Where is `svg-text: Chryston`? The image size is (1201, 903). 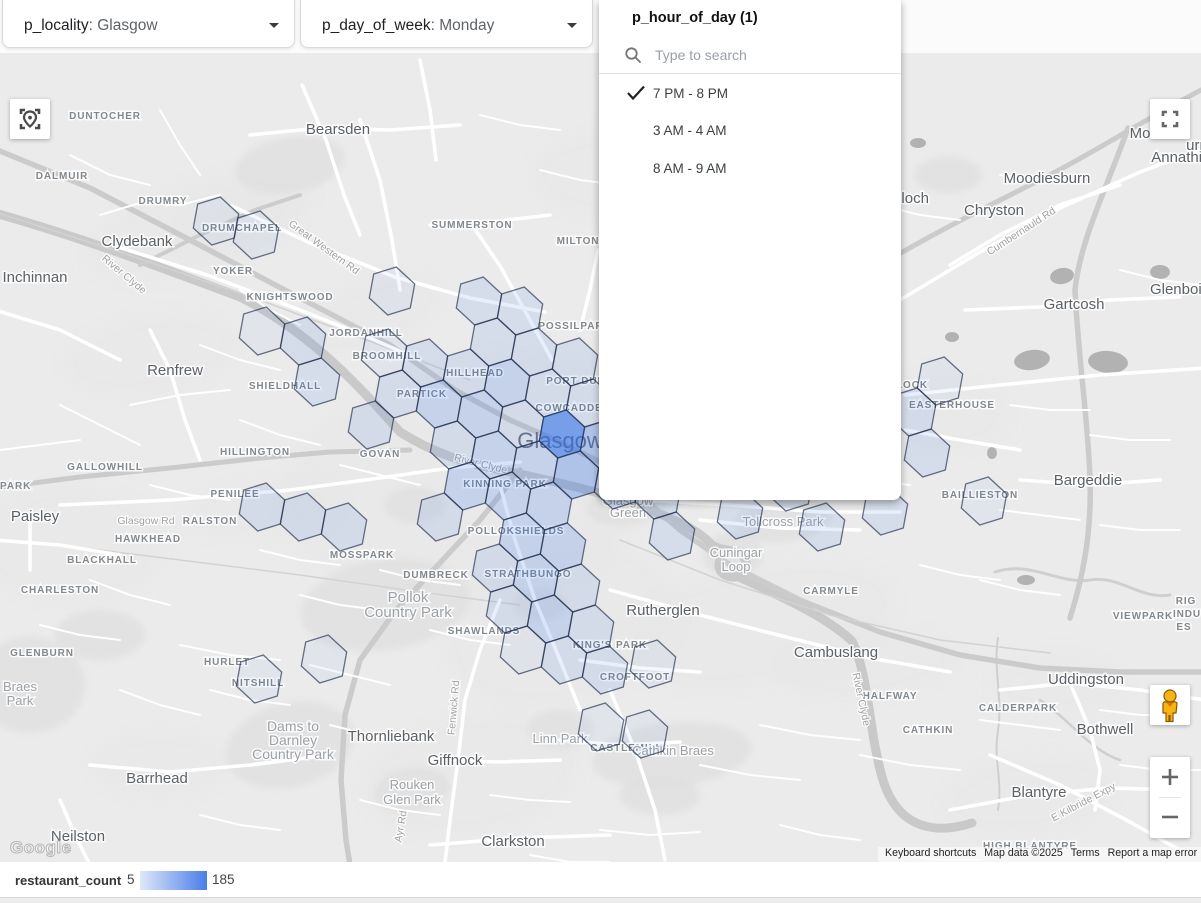 svg-text: Chryston is located at coordinates (994, 210).